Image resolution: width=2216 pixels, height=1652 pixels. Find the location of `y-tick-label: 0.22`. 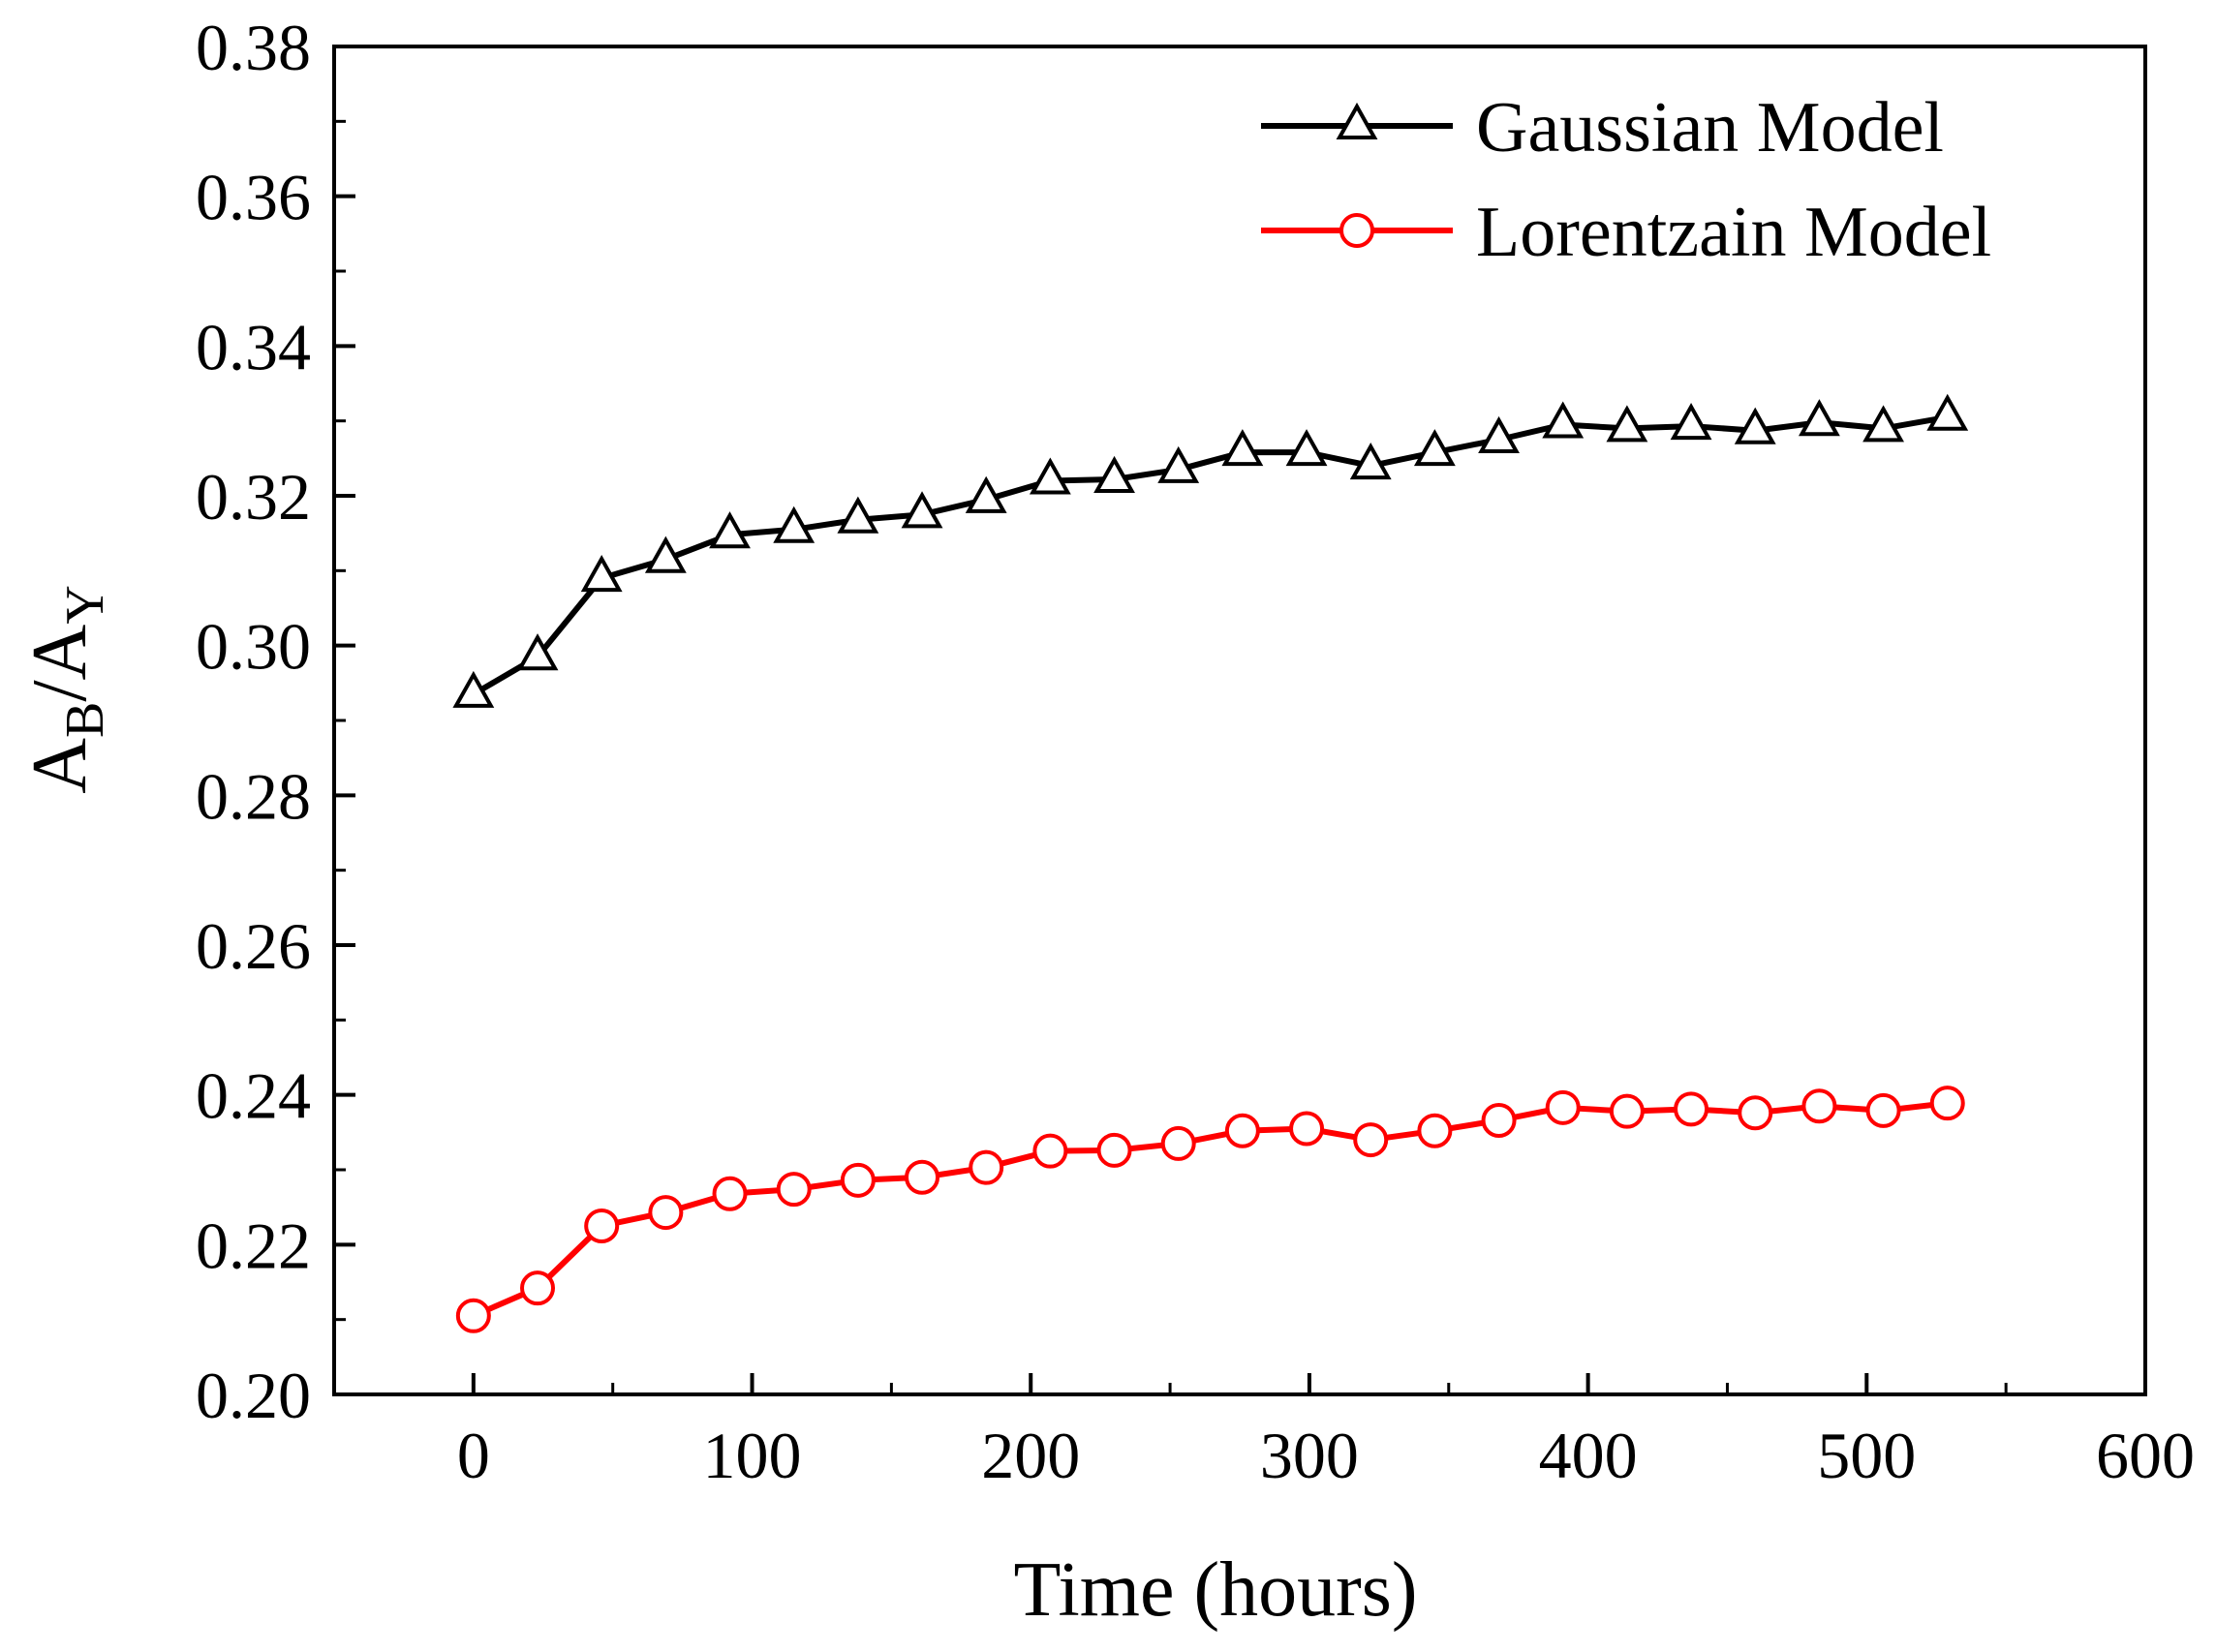

y-tick-label: 0.22 is located at coordinates (253, 1245).